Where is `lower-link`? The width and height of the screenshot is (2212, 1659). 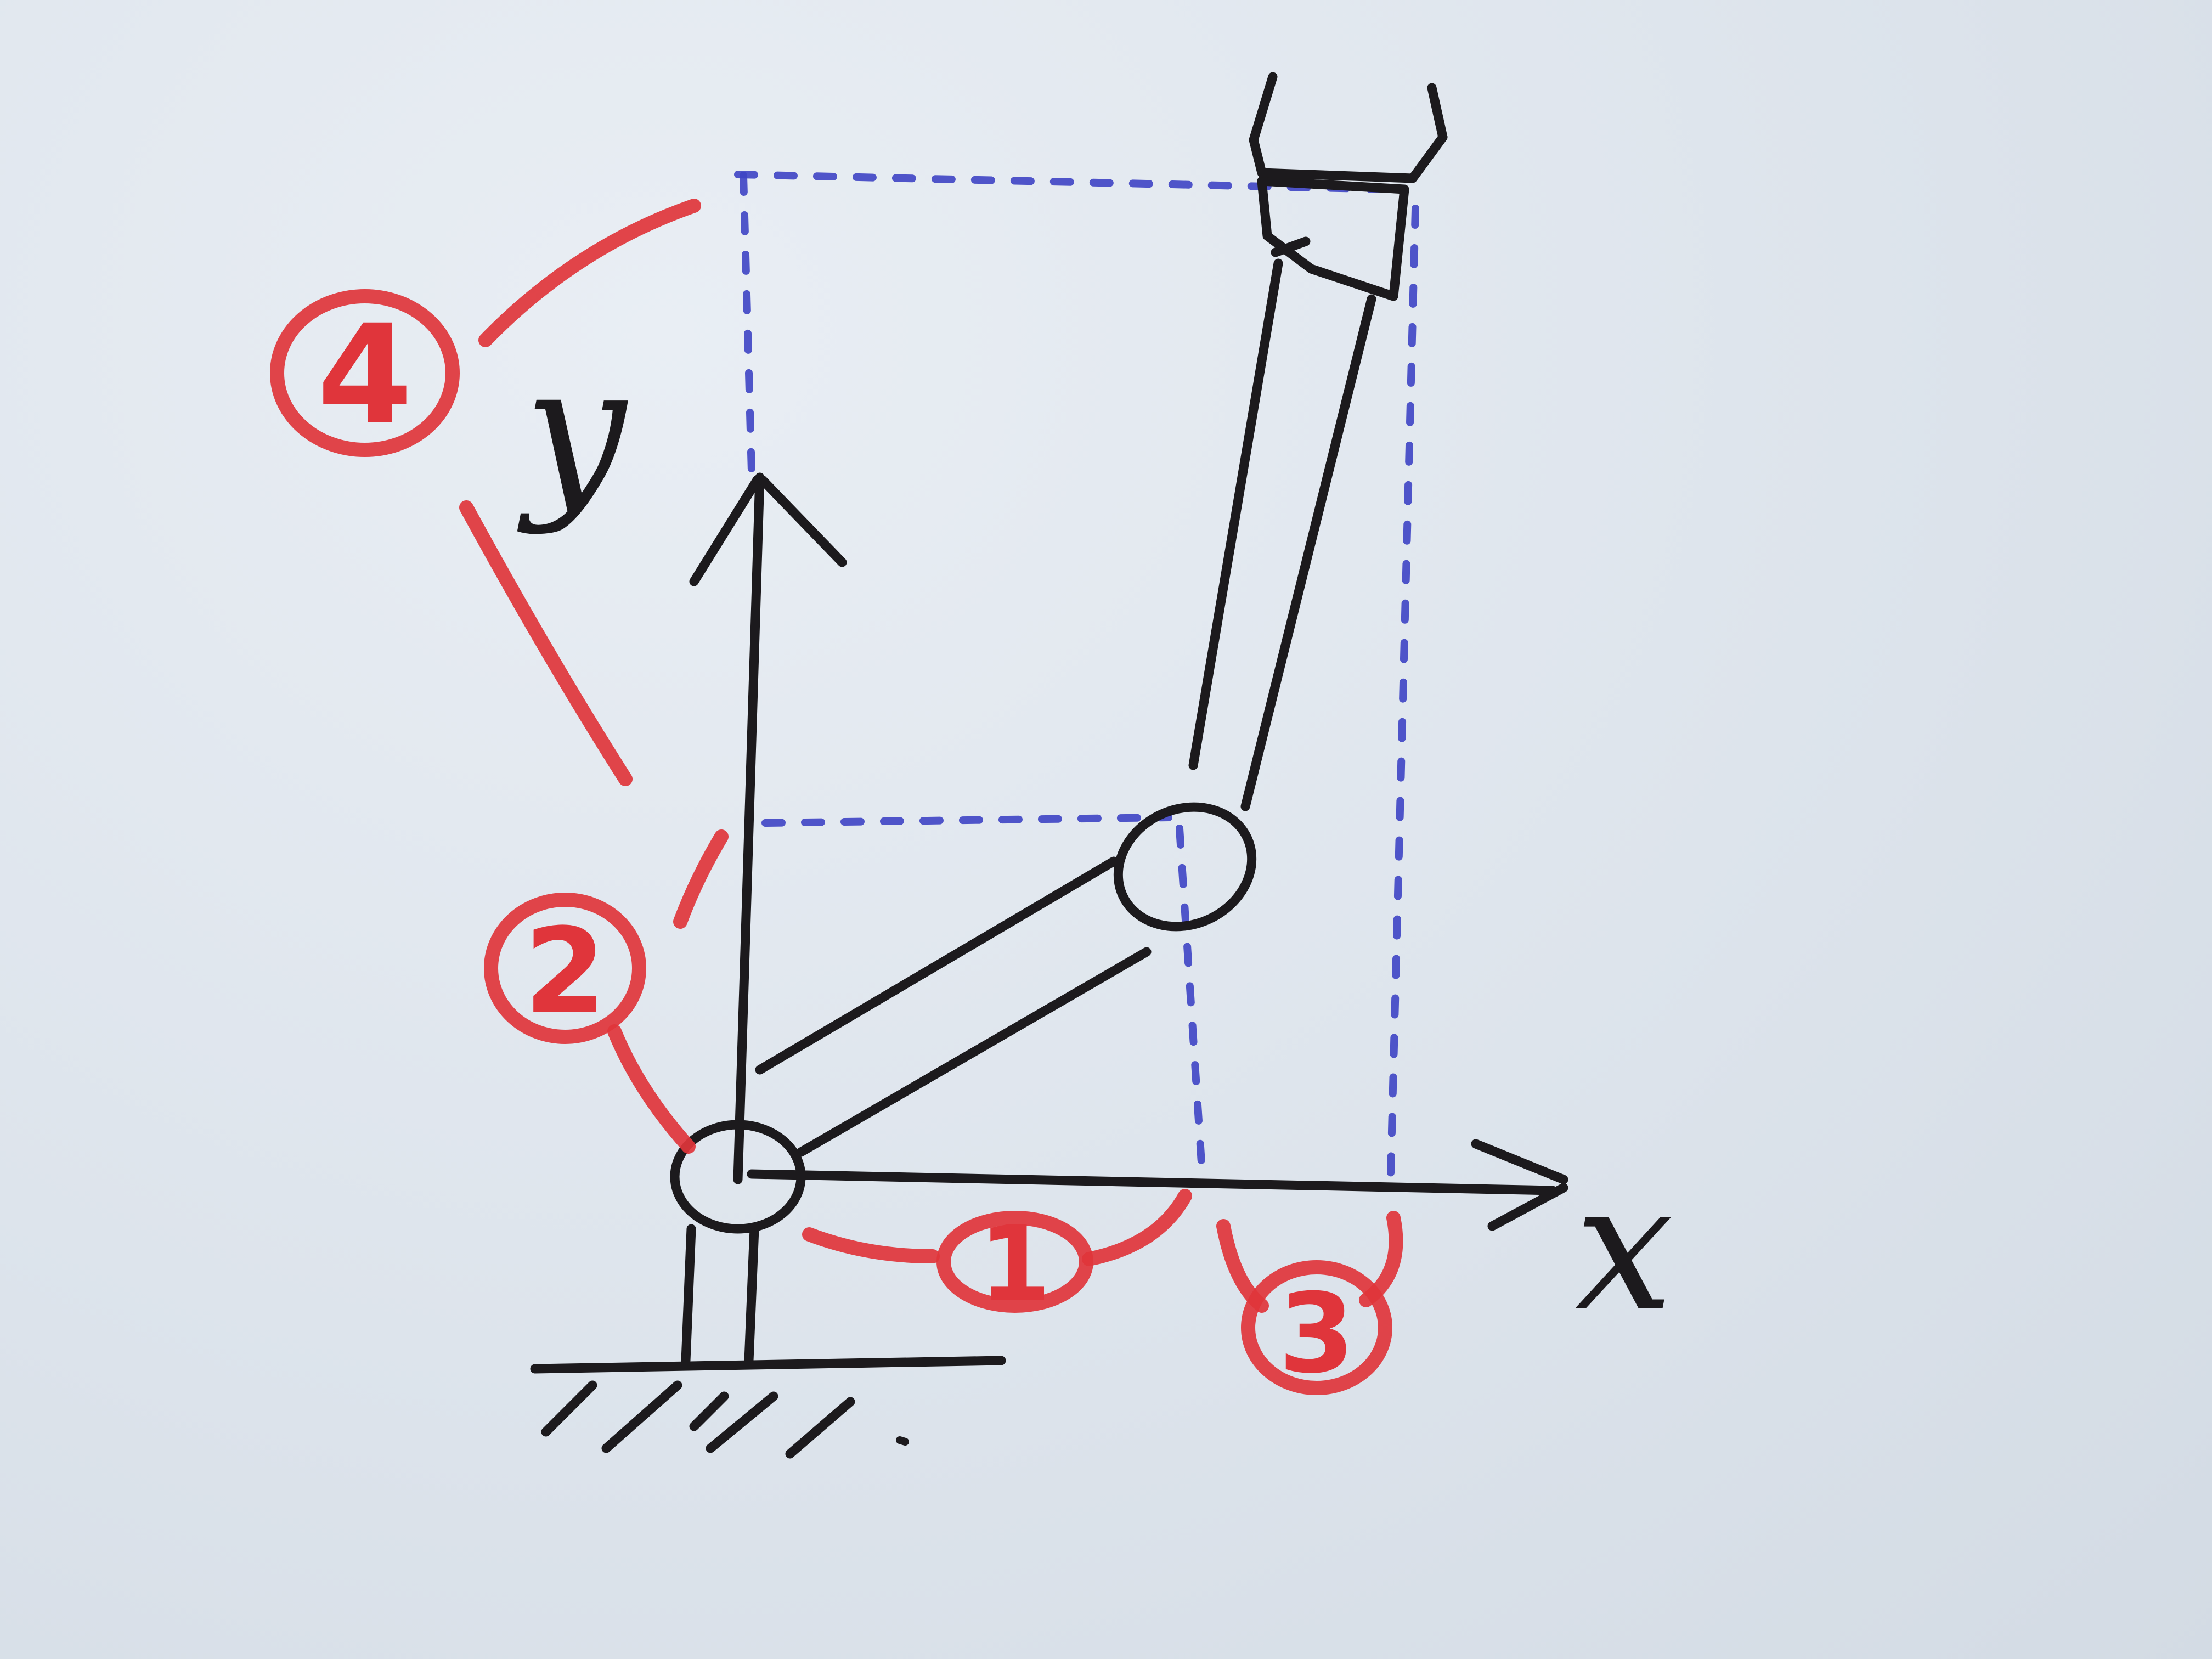 lower-link is located at coordinates (954, 1007).